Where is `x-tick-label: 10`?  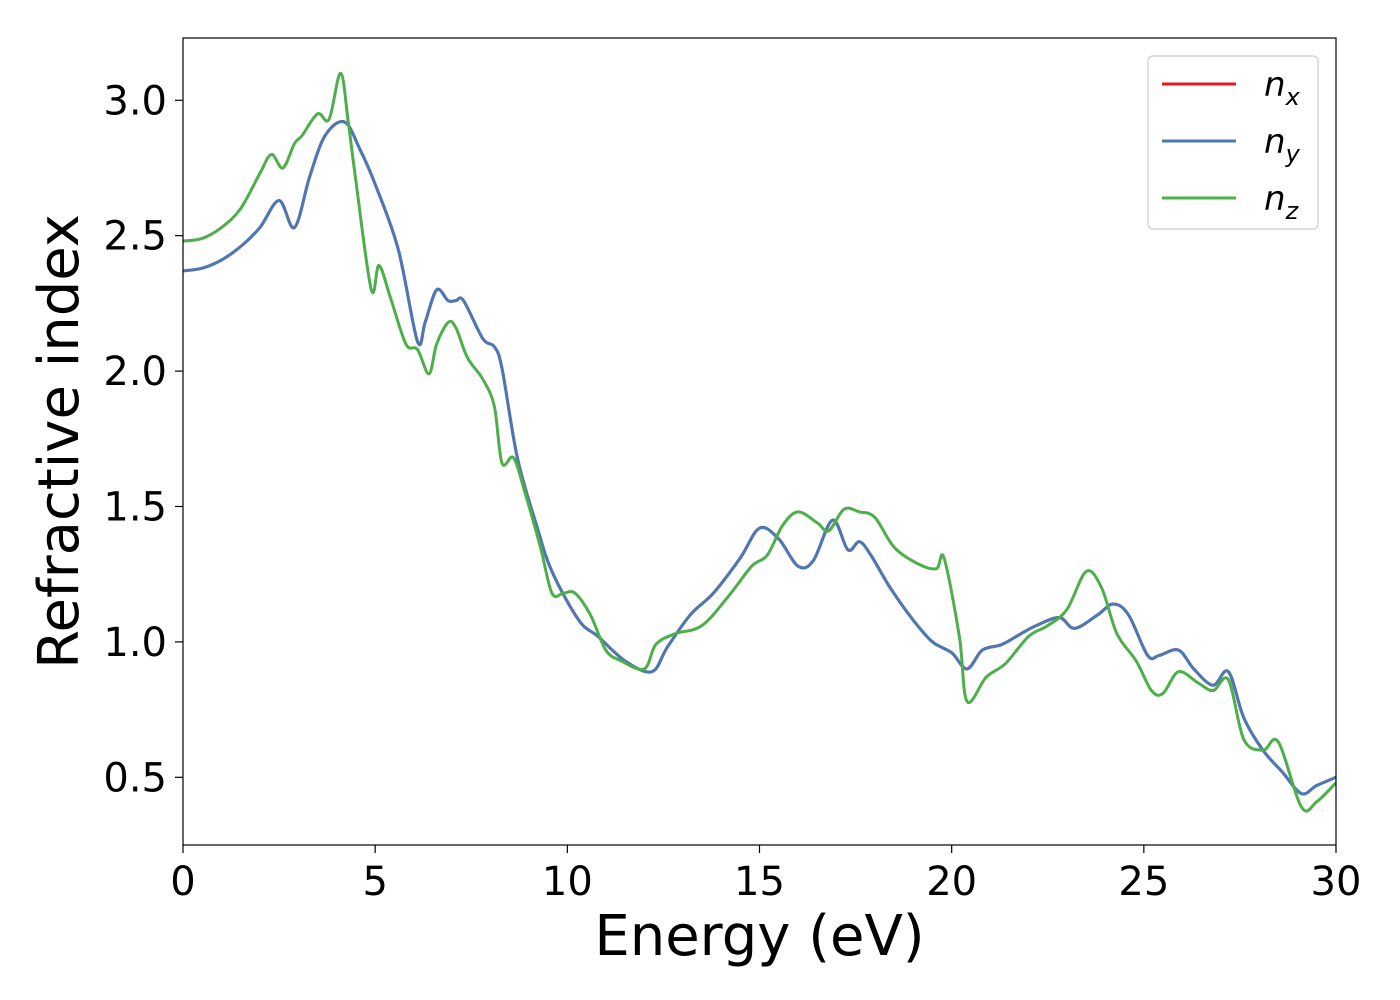
x-tick-label: 10 is located at coordinates (567, 882).